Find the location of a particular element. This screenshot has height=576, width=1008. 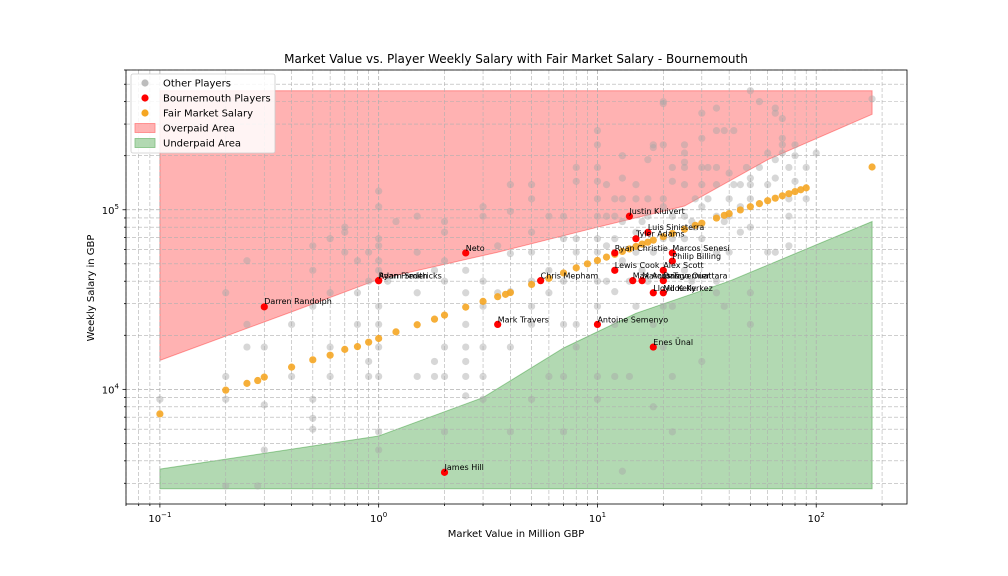

legend-marker is located at coordinates (145, 98).